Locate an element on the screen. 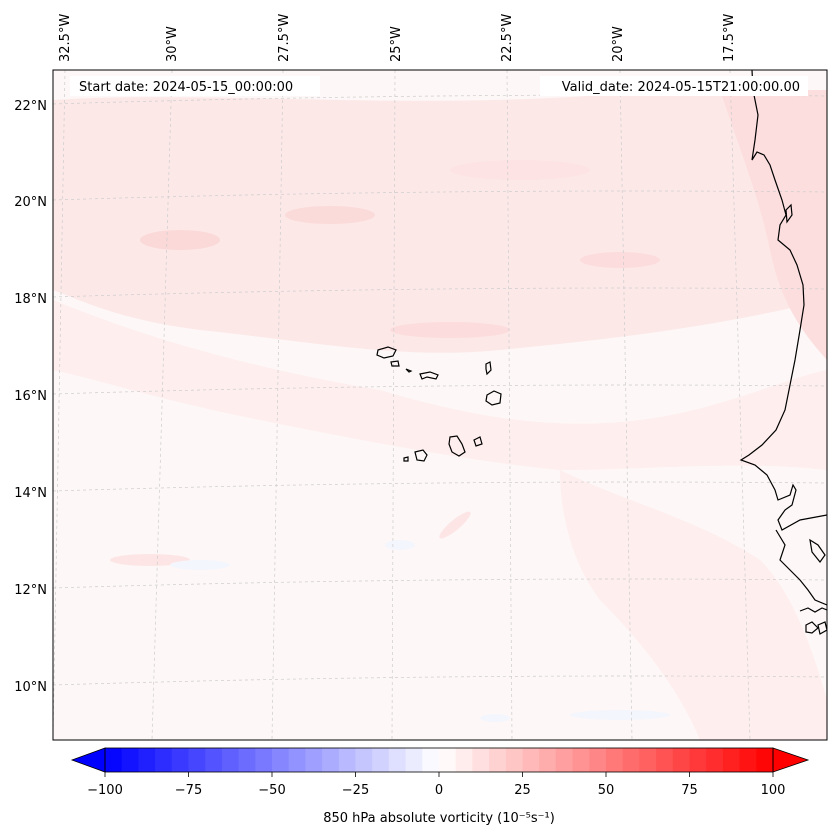 The image size is (837, 839). colorbar-max-extend-arrow is located at coordinates (791, 760).